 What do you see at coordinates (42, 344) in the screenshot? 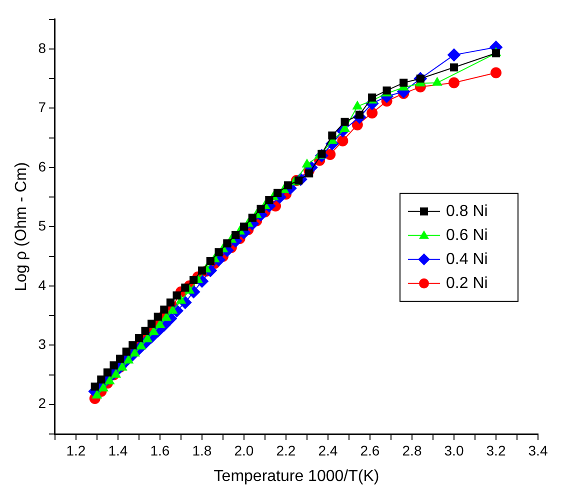
I see `y-tick-label: 3` at bounding box center [42, 344].